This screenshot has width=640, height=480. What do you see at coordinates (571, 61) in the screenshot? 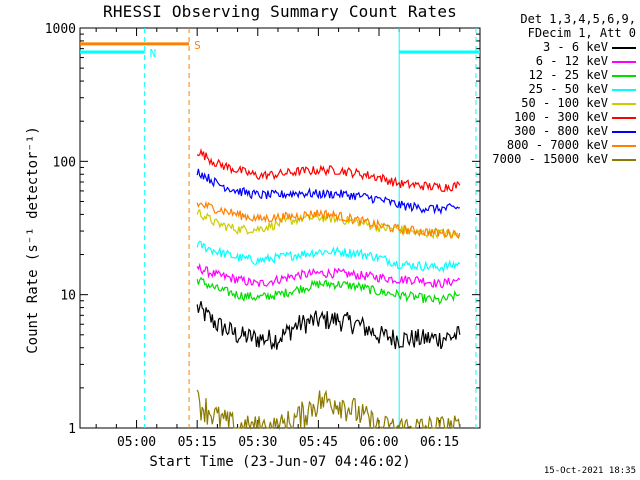
I see `legend-item-label: 6 - 12 keV` at bounding box center [571, 61].